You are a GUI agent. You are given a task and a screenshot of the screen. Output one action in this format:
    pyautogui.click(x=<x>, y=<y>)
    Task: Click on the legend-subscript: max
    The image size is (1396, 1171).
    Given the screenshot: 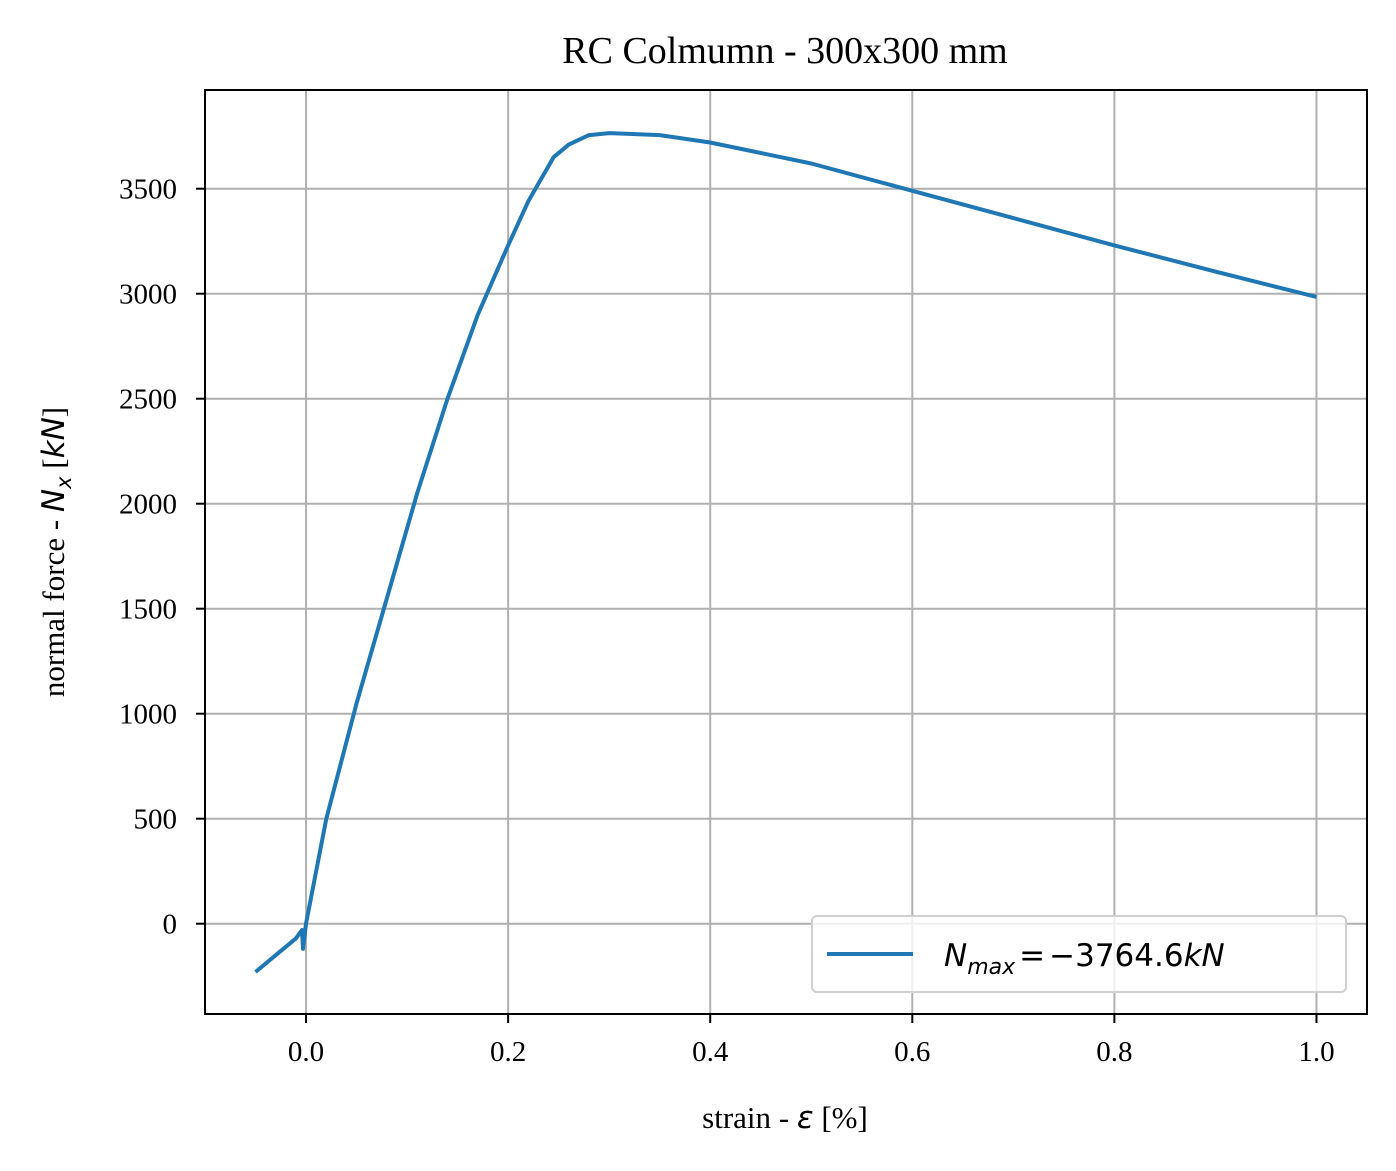 What is the action you would take?
    pyautogui.click(x=991, y=967)
    